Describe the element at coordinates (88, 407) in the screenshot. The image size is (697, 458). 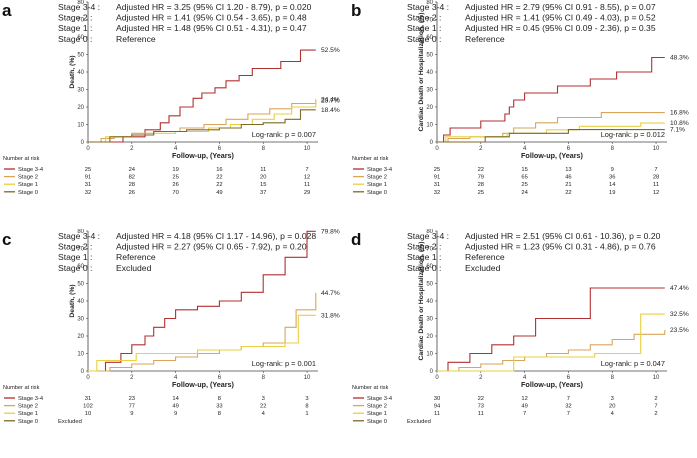
I see `risk-value: 102` at that location.